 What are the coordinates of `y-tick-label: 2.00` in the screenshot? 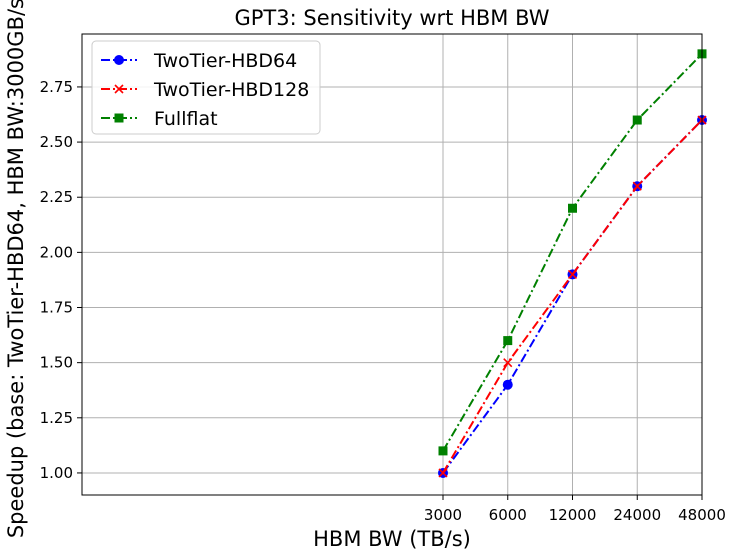 It's located at (56, 252).